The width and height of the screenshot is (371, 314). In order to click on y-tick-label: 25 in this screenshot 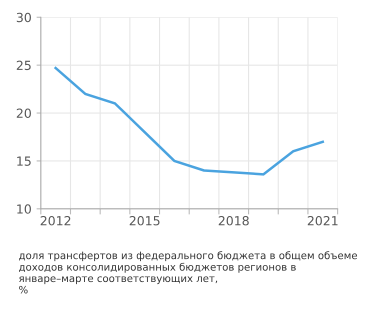, I will do `click(23, 65)`.